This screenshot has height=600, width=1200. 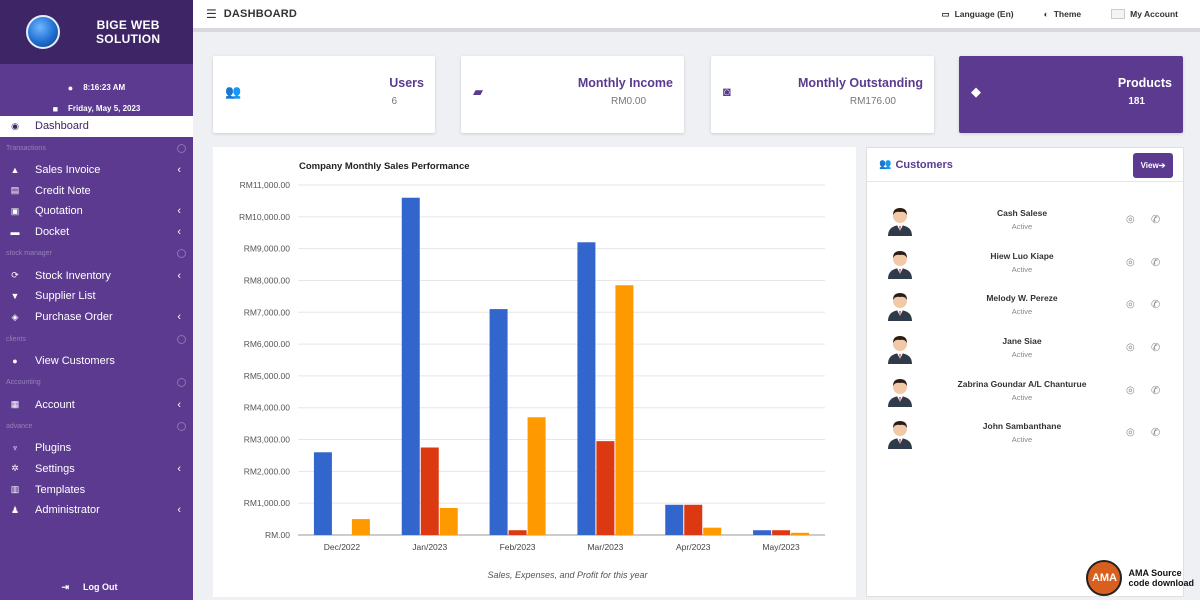 I want to click on bar-Jan/2023-series-0, so click(x=410, y=366).